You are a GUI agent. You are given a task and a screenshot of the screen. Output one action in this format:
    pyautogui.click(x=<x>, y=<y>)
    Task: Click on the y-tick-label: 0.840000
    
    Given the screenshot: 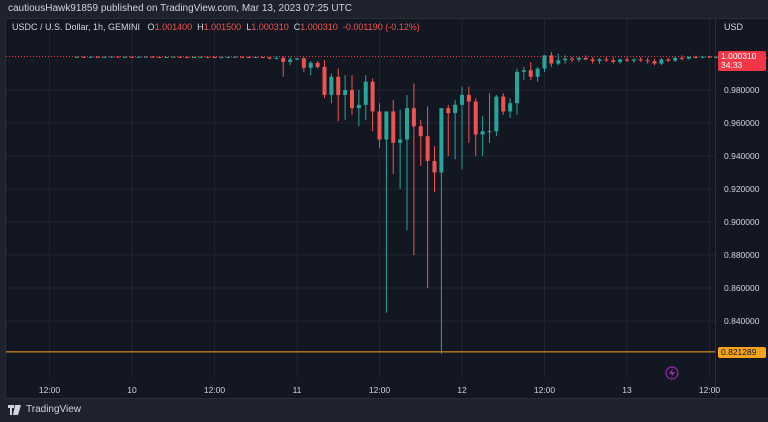 What is the action you would take?
    pyautogui.click(x=742, y=321)
    